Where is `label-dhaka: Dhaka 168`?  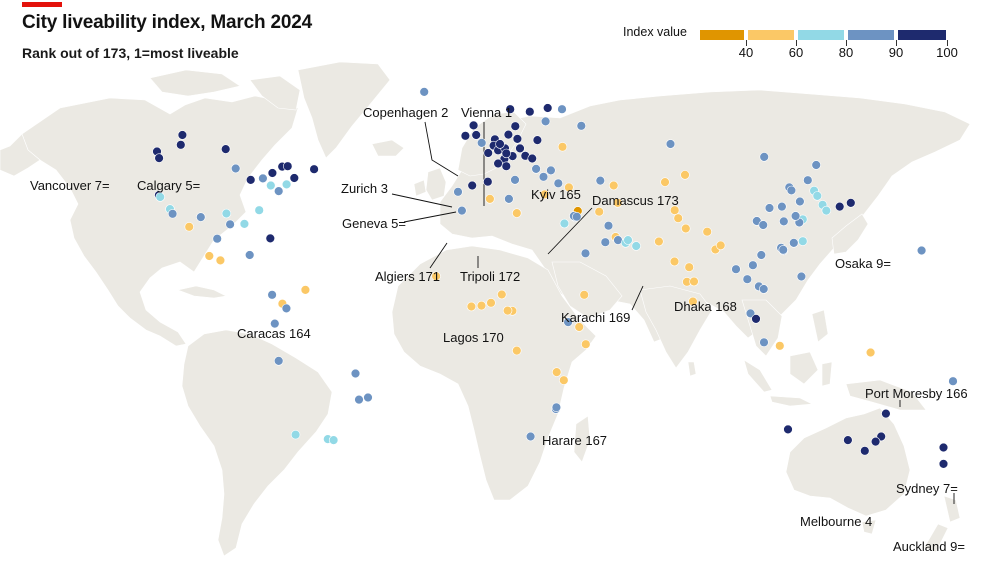
label-dhaka: Dhaka 168 is located at coordinates (705, 306).